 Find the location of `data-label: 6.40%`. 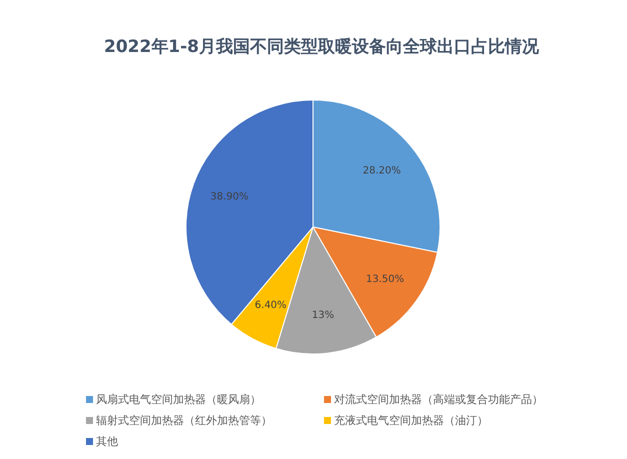

data-label: 6.40% is located at coordinates (270, 305).